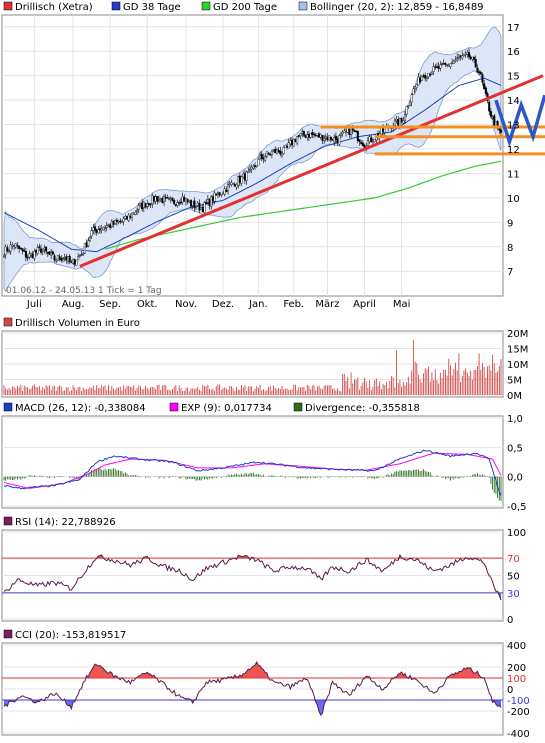 The height and width of the screenshot is (743, 545). I want to click on exp-line, so click(252, 470).